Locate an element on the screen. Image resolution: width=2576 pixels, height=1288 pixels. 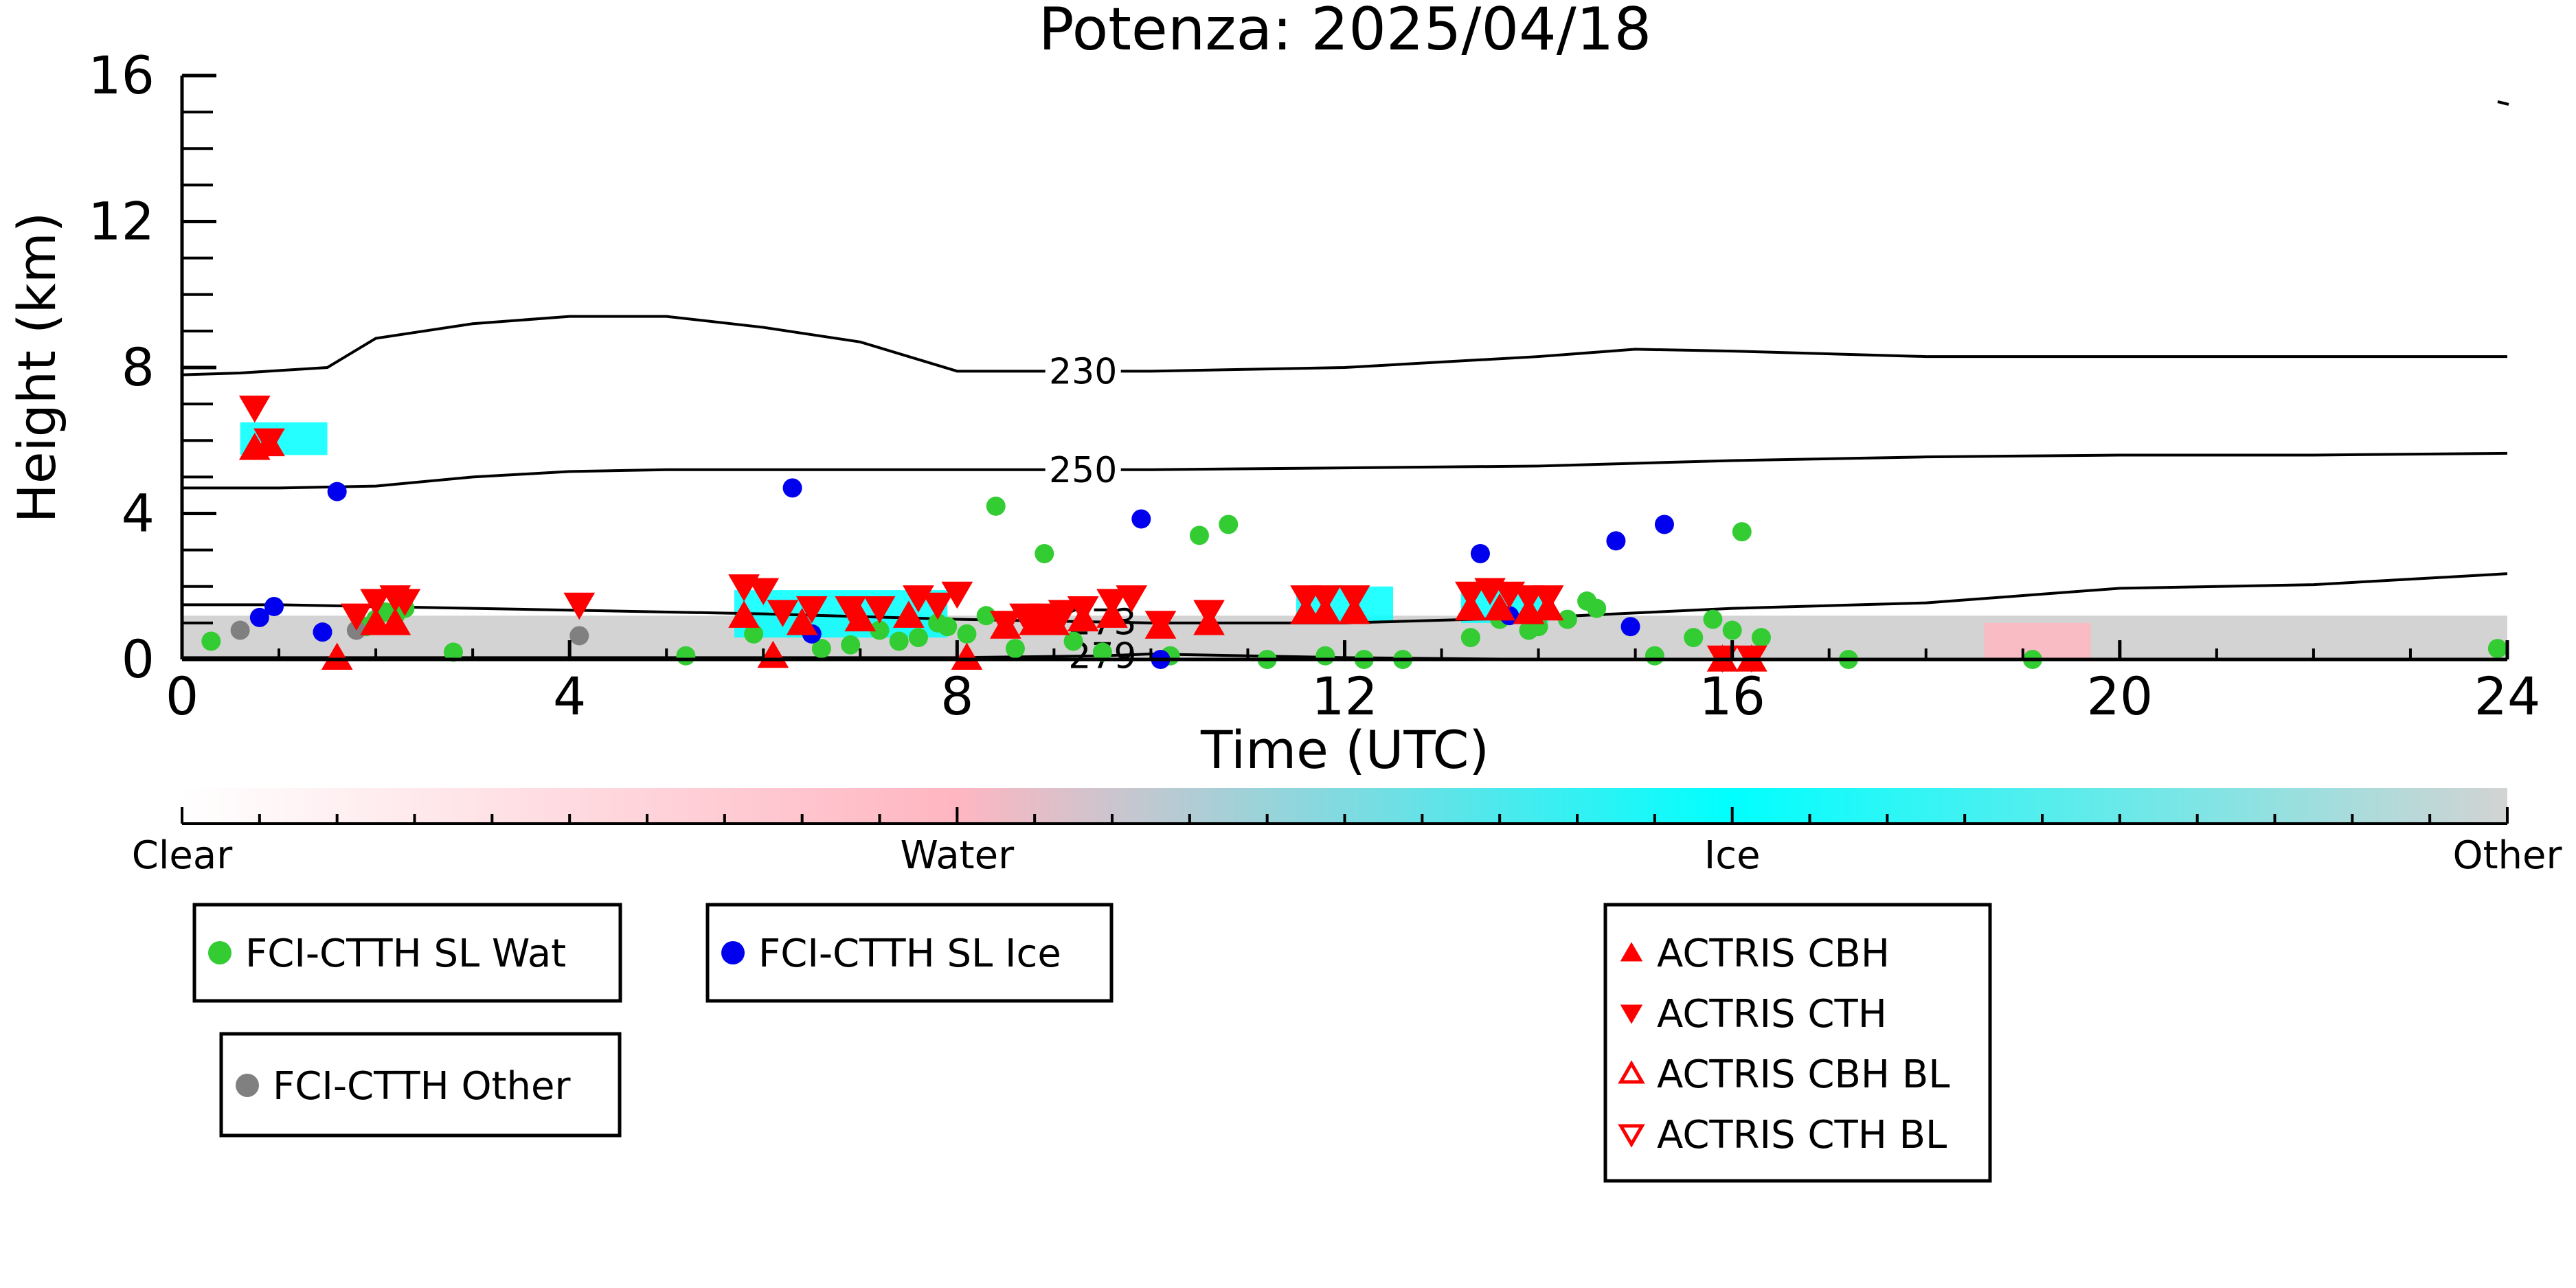
legend-label-fci-ctth-sl-wat: FCI-CTTH SL Wat is located at coordinates (405, 953).